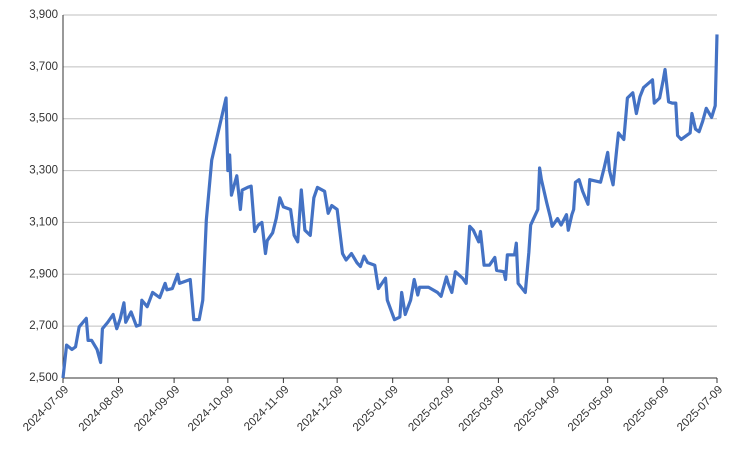 This screenshot has height=457, width=732. I want to click on y-tick-label: 2,500, so click(43, 378).